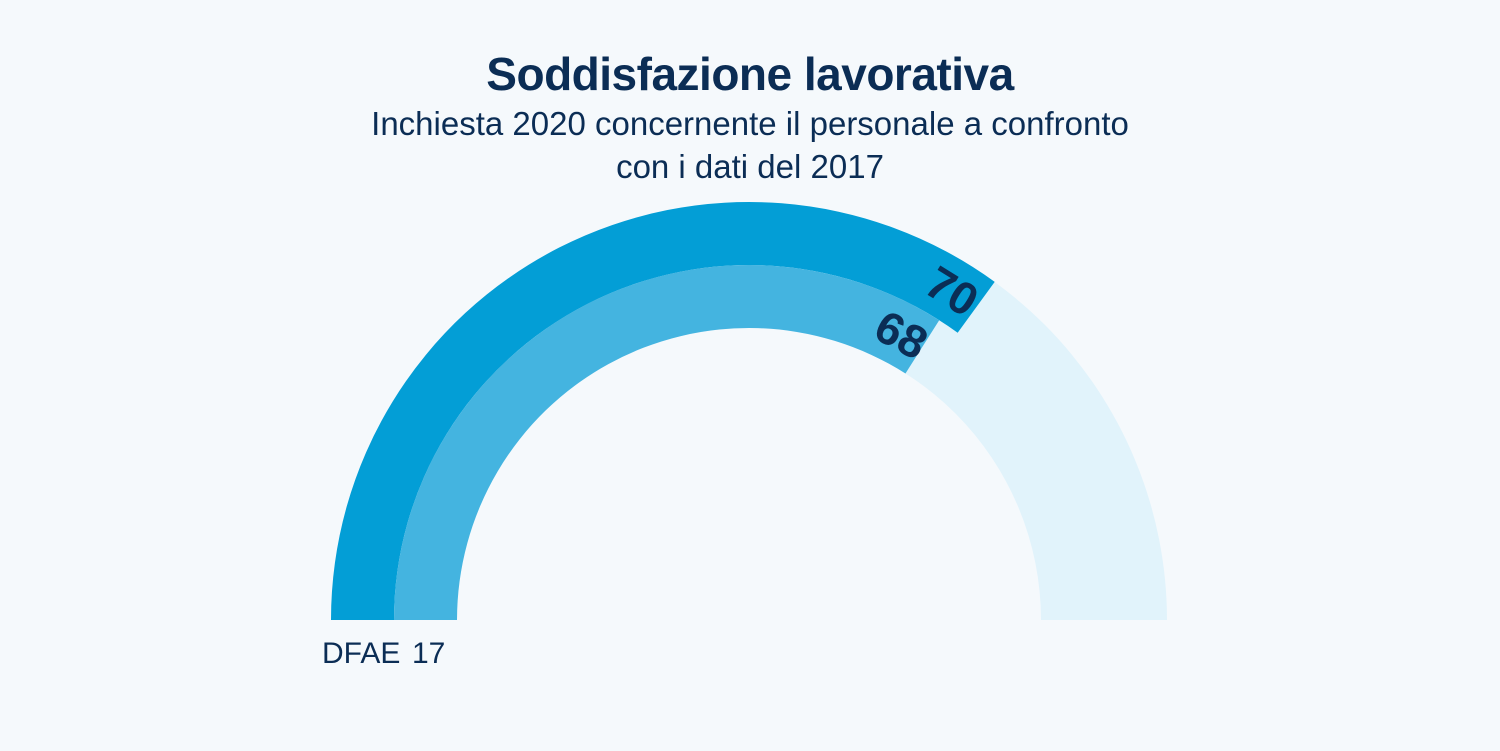  I want to click on chart-subtitle-line-2: con i dati del 2017, so click(750, 166).